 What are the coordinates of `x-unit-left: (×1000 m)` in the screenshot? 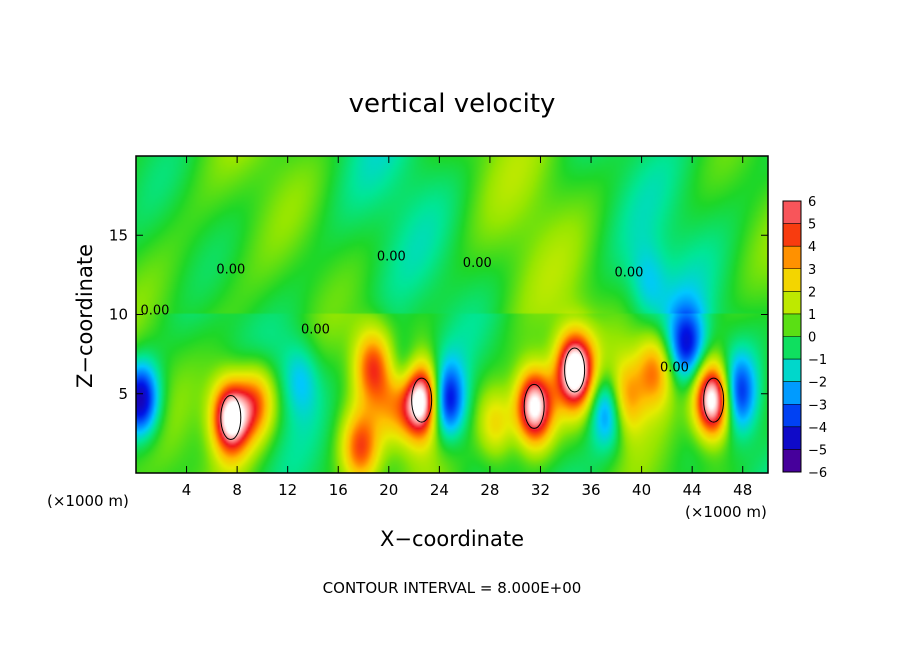 It's located at (88, 501).